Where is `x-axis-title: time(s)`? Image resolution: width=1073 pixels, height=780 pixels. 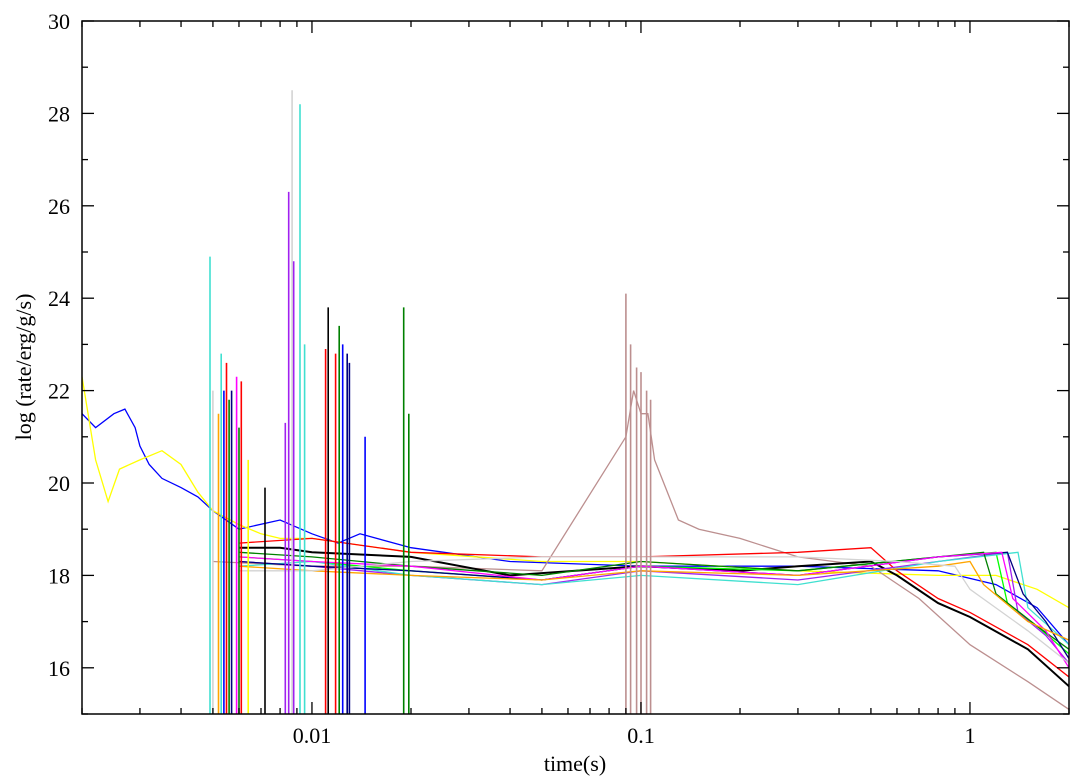
x-axis-title: time(s) is located at coordinates (575, 763).